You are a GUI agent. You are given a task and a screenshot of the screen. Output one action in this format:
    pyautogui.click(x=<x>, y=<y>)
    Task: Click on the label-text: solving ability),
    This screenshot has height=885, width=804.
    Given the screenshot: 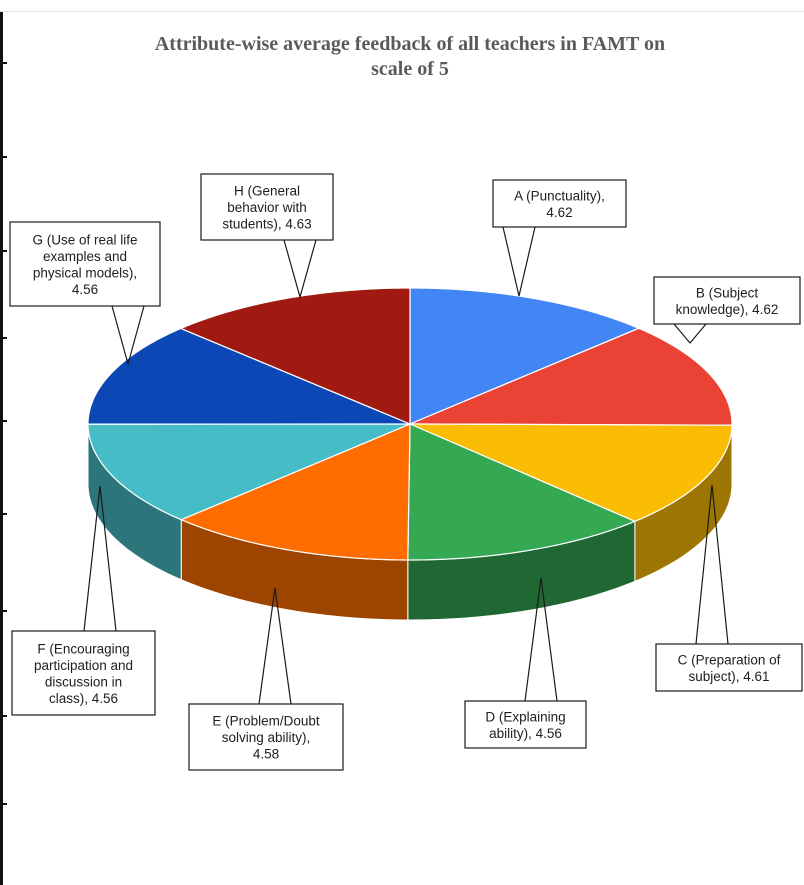 What is the action you would take?
    pyautogui.click(x=266, y=737)
    